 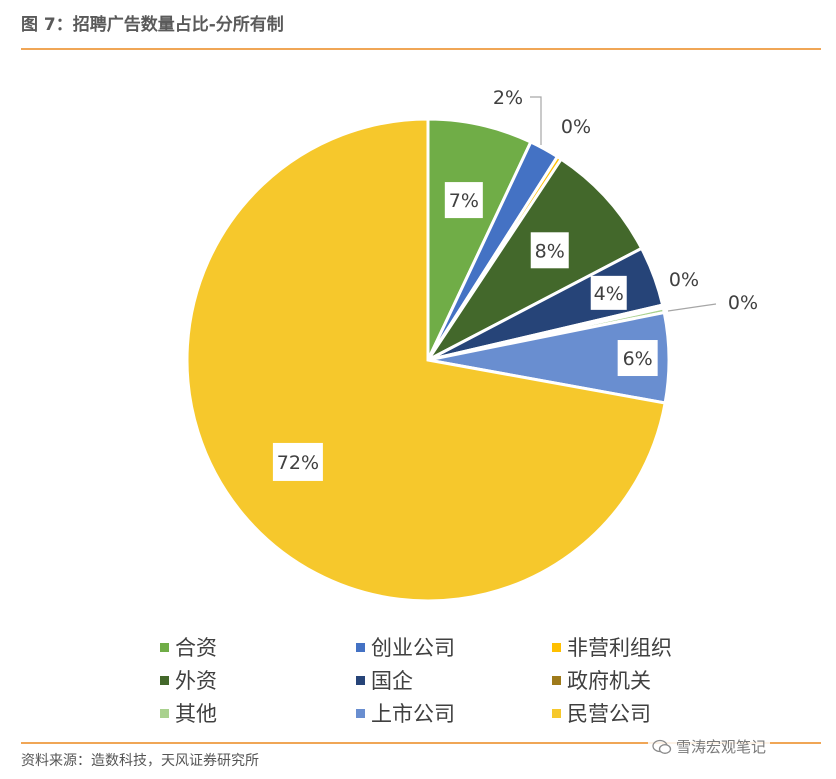 What do you see at coordinates (662, 746) in the screenshot?
I see `wechat-icon` at bounding box center [662, 746].